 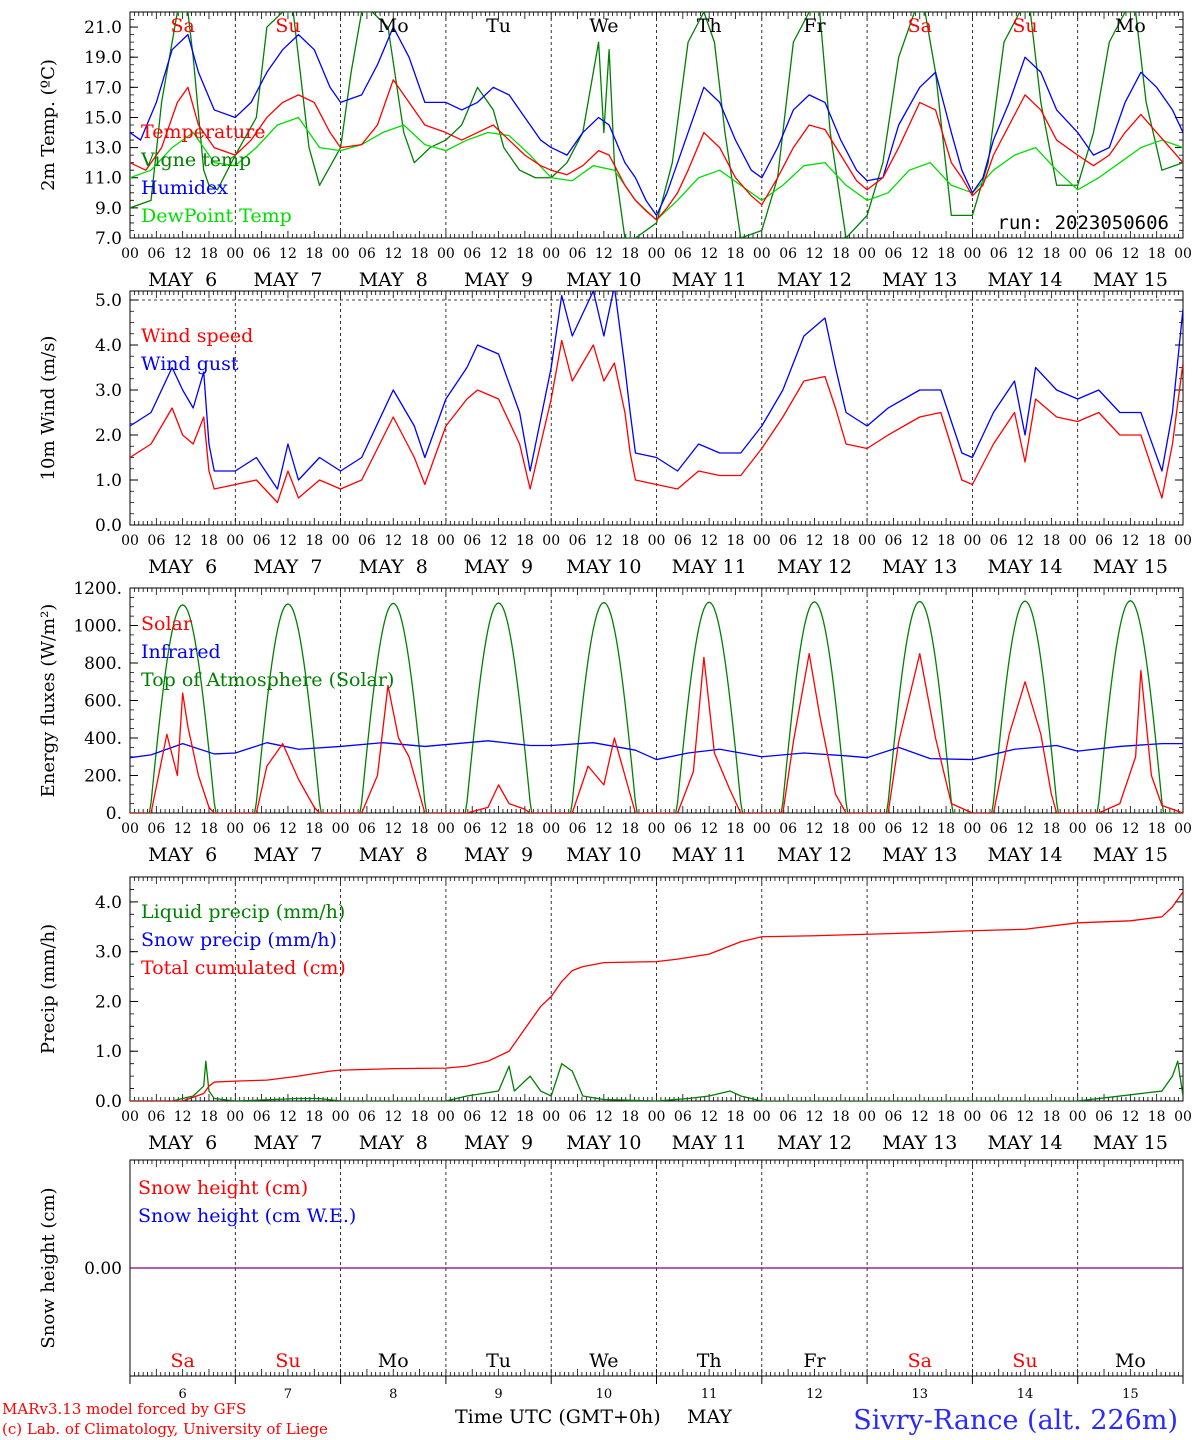 What do you see at coordinates (203, 132) in the screenshot?
I see `legend-entry: Temperature` at bounding box center [203, 132].